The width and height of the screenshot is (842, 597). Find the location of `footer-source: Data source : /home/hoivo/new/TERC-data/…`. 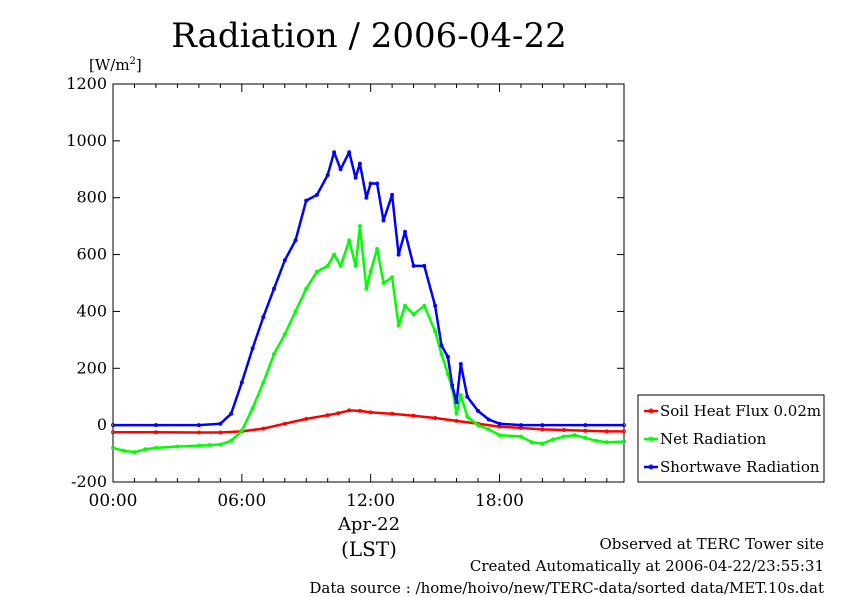

footer-source: Data source : /home/hoivo/new/TERC-data/… is located at coordinates (566, 588).